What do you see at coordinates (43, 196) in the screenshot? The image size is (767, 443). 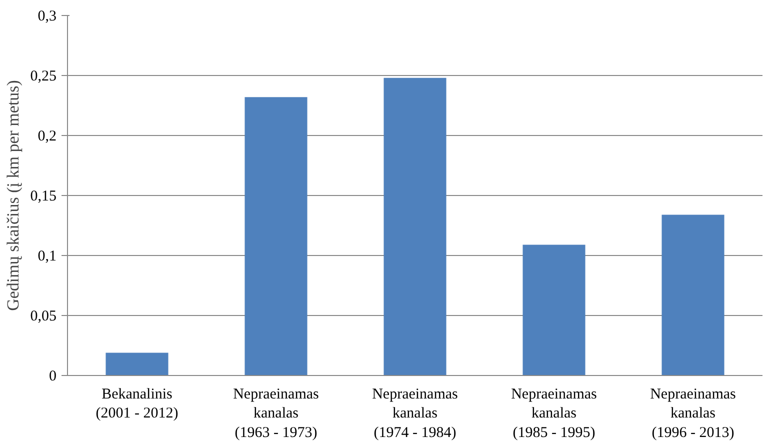 I see `y-tick-label: 0,15` at bounding box center [43, 196].